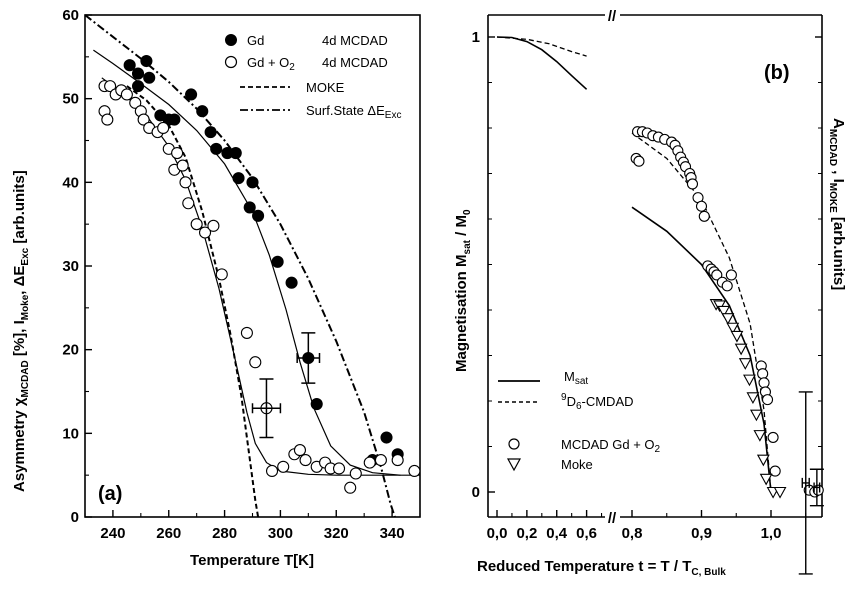  I want to click on panel-a-x-axis-label: Temperature T[K], so click(252, 560).